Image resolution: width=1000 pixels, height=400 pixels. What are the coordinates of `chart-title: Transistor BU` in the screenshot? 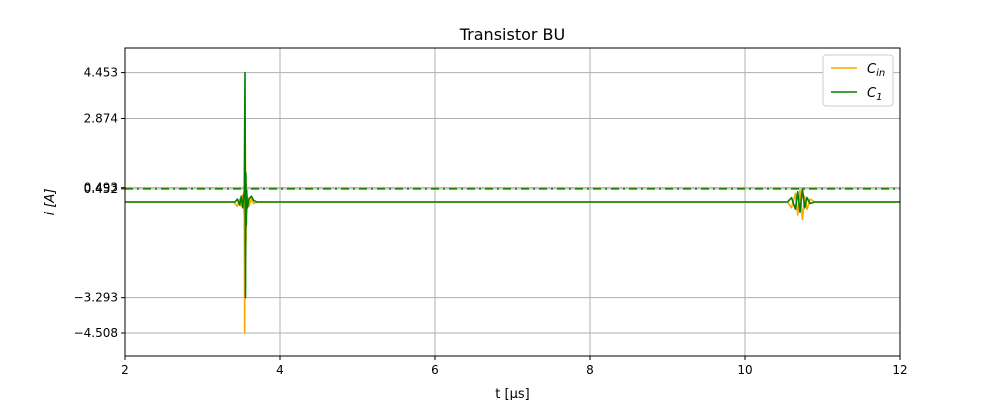 It's located at (512, 34).